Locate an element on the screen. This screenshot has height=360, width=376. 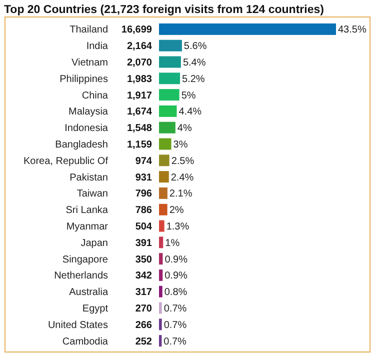
data-label: 786 is located at coordinates (143, 210).